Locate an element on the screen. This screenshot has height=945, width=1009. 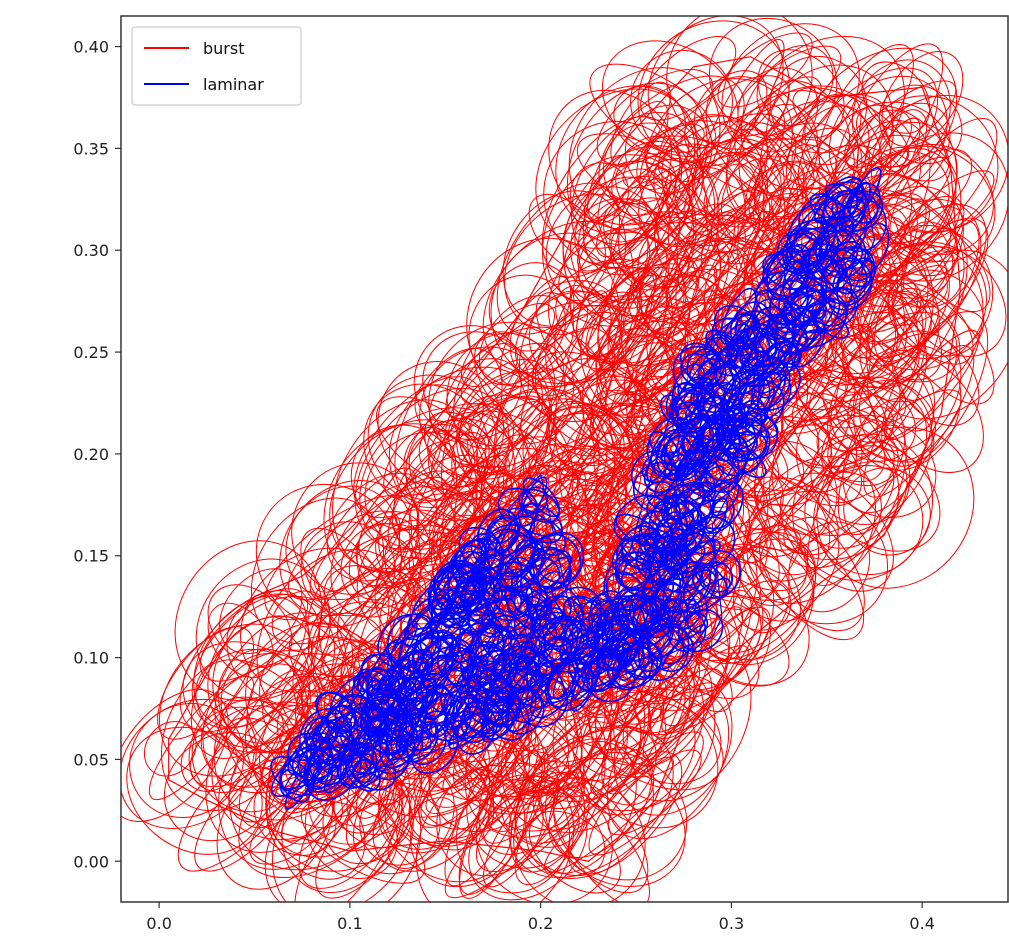
x-tick-label: 0.2 is located at coordinates (540, 923).